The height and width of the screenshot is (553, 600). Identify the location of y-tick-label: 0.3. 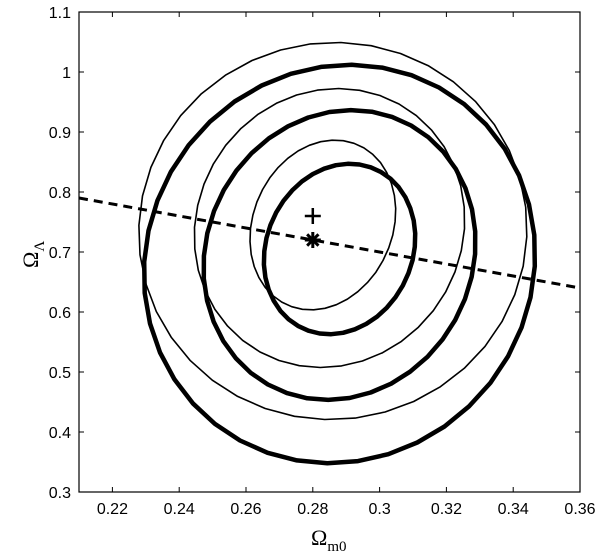
(60, 493).